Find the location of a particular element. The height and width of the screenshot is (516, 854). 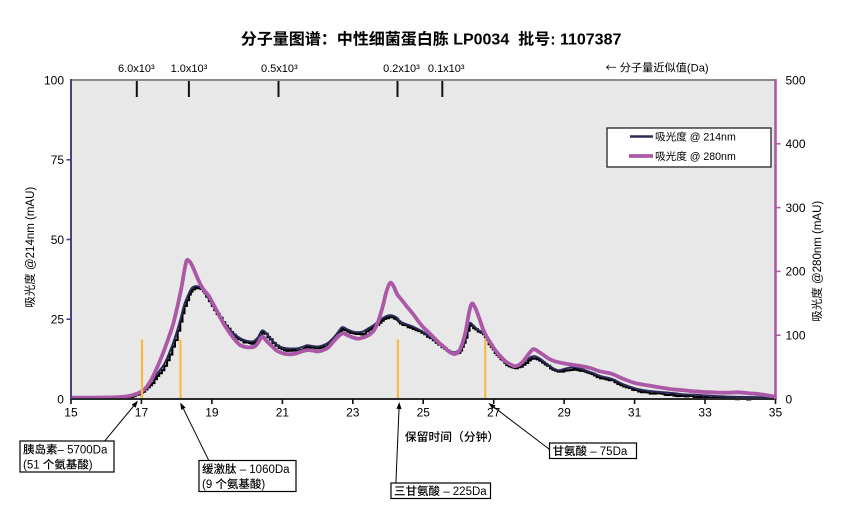

svg-text: 31 is located at coordinates (635, 413).